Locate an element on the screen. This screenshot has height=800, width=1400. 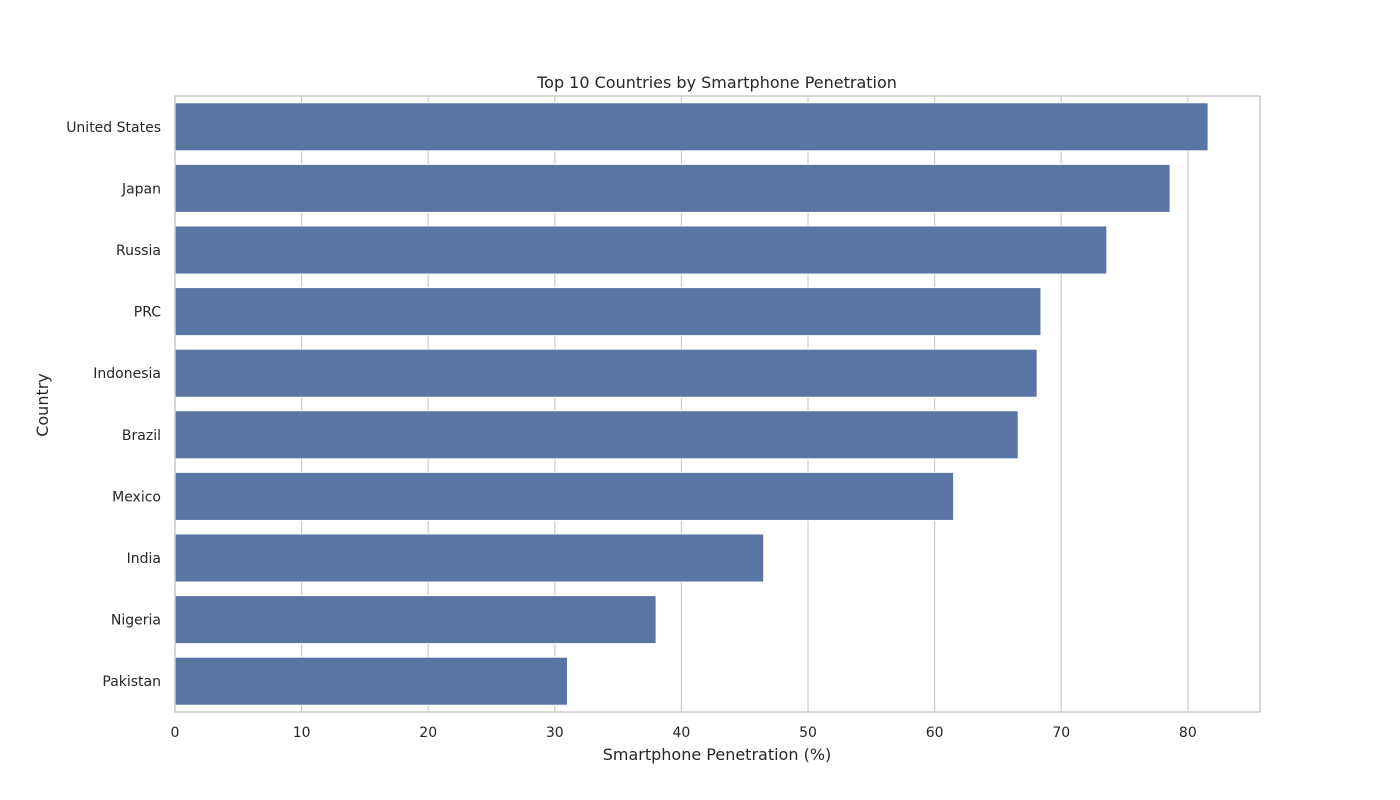
y-tick-label: United States is located at coordinates (113, 128).